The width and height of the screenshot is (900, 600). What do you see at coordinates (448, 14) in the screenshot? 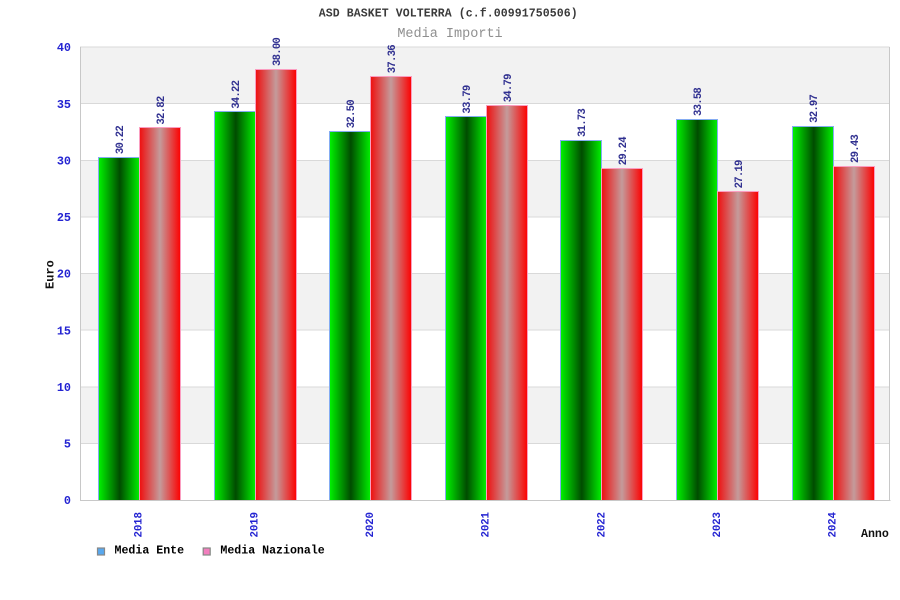
I see `svg-text:ASD BASKET VOLTERRA (c.f.00991: ASD BASKET VOLTERRA (c.f.00991750506)` at bounding box center [448, 14].